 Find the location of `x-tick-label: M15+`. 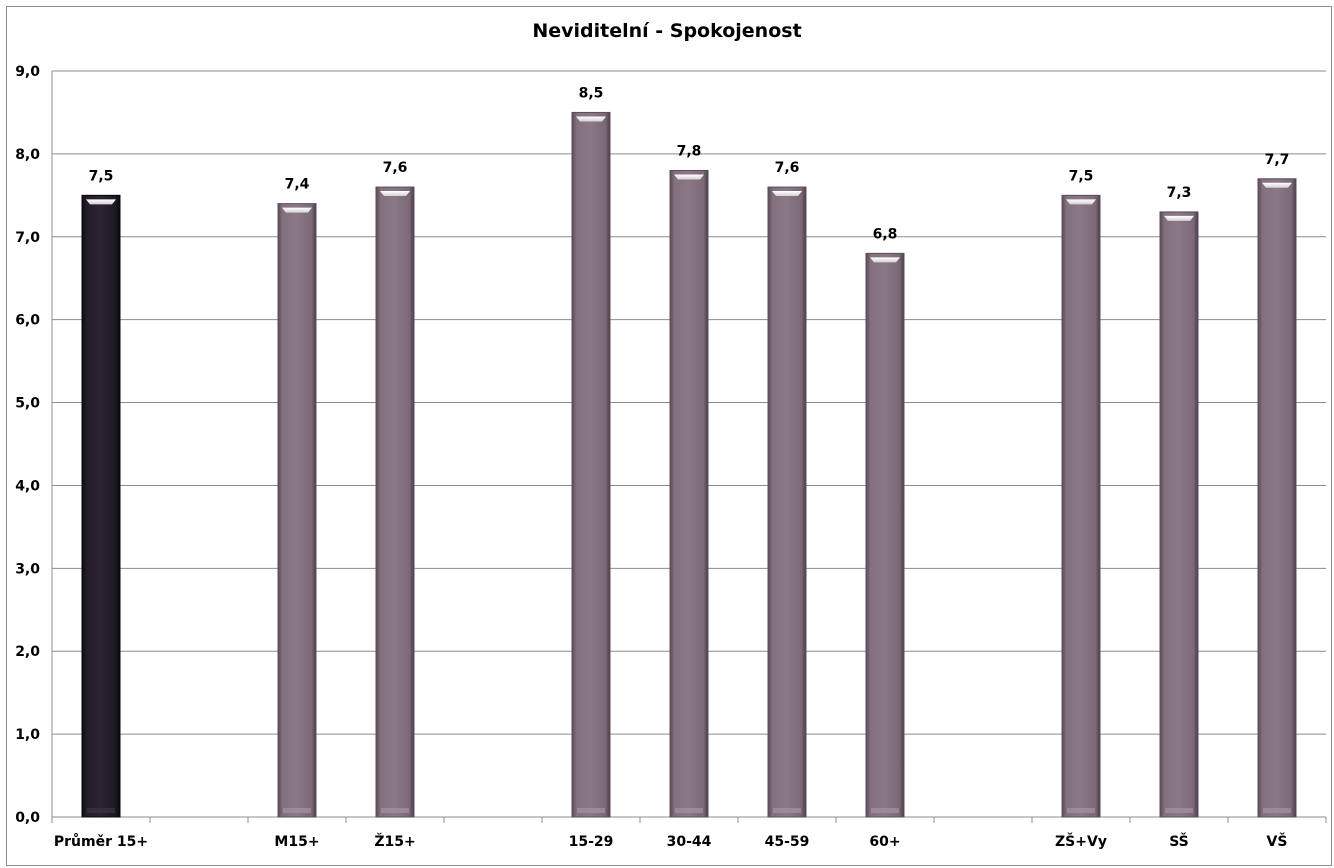

x-tick-label: M15+ is located at coordinates (296, 842).